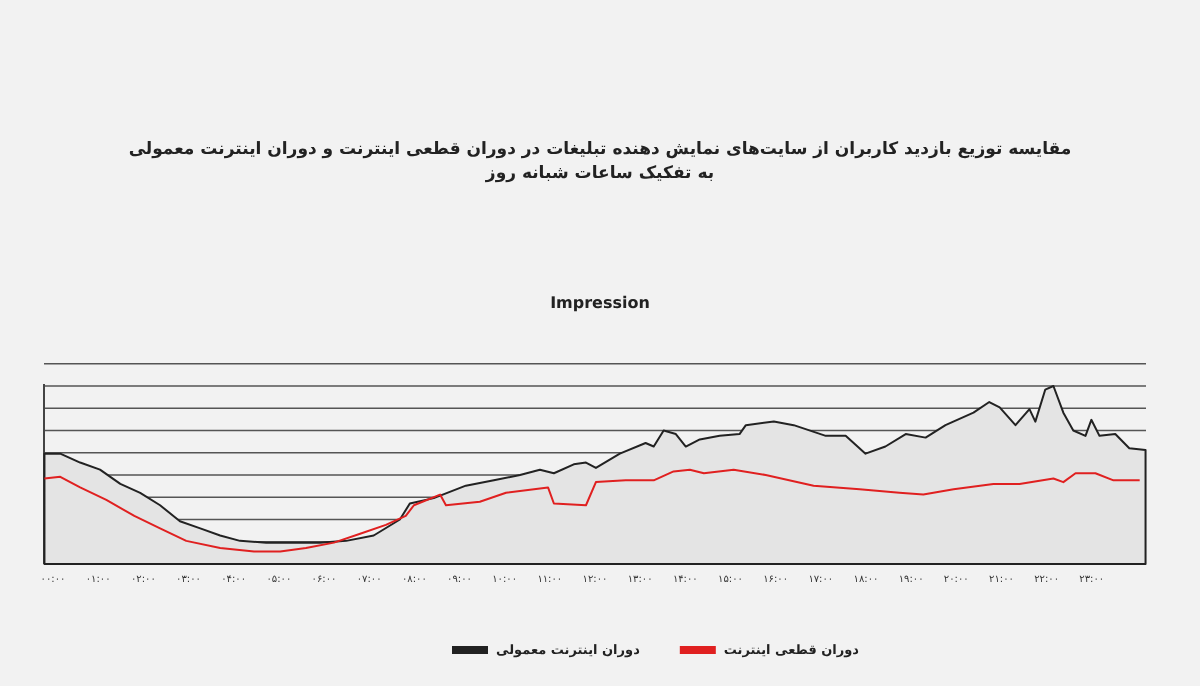  Describe the element at coordinates (600, 303) in the screenshot. I see `chart-subtitle: Impression` at that location.